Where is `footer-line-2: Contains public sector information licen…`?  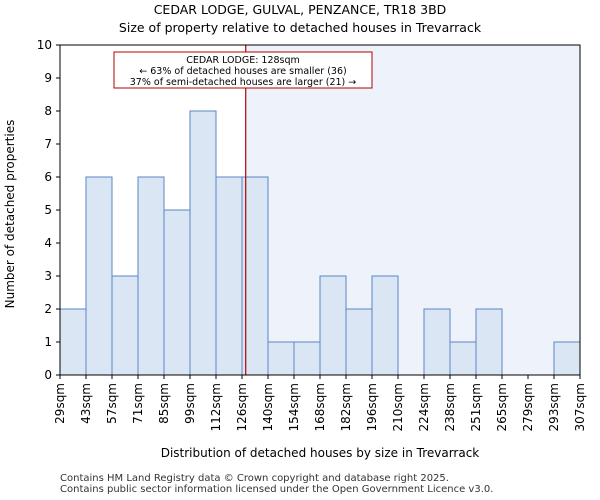
footer-line-2: Contains public sector information licen… is located at coordinates (277, 489).